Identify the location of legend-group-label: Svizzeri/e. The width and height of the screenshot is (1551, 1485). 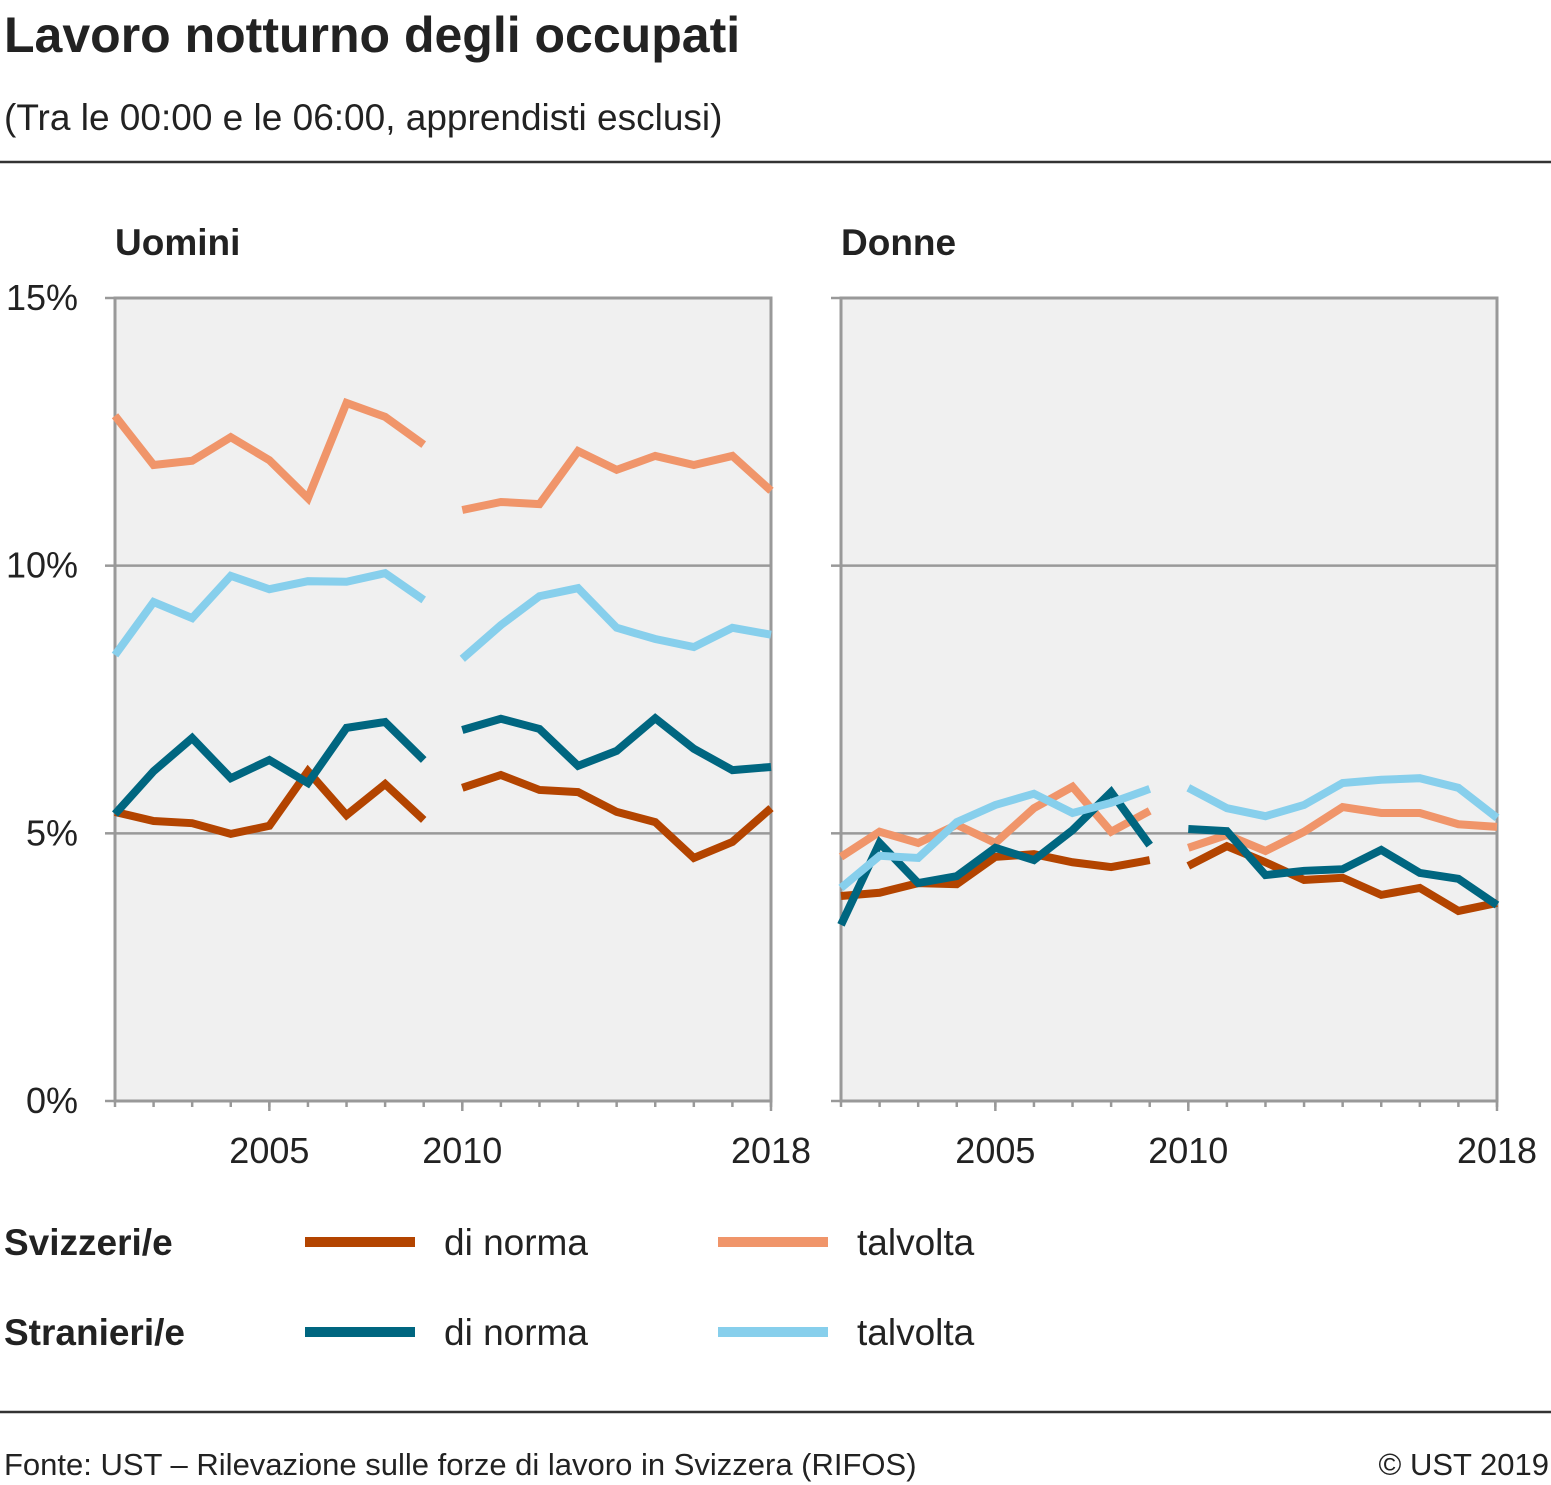
(88, 1242).